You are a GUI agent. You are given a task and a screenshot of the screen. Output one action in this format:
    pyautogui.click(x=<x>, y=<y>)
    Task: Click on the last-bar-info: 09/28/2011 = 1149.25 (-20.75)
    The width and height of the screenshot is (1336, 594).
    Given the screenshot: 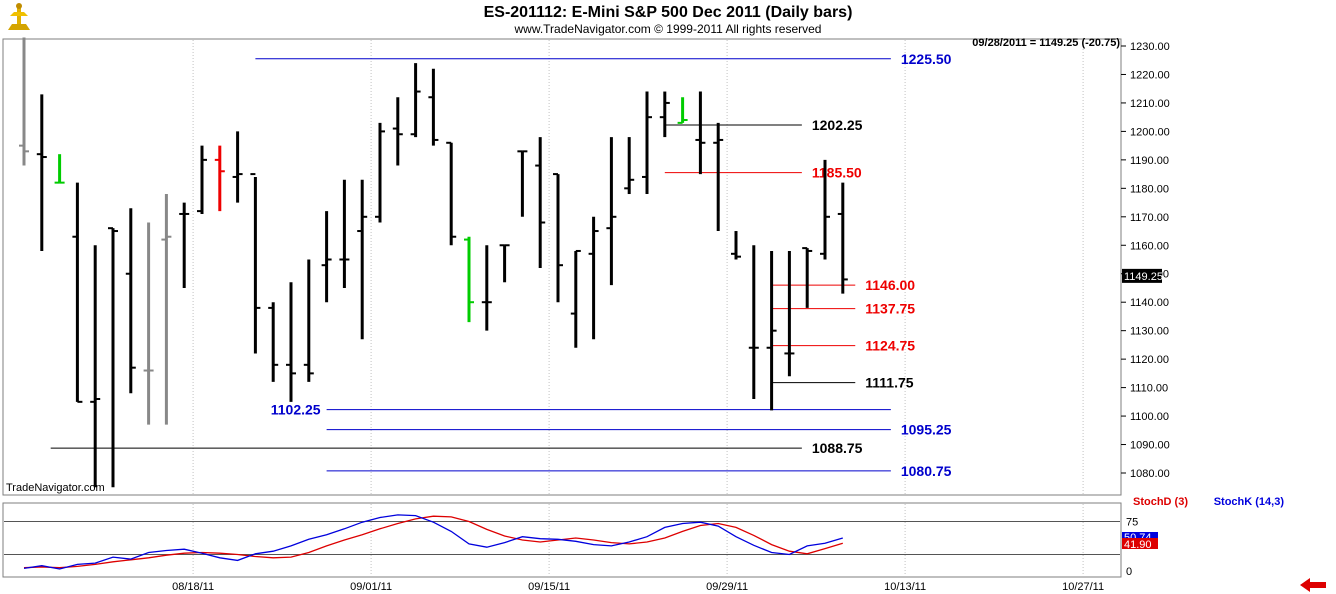 What is the action you would take?
    pyautogui.click(x=1046, y=43)
    